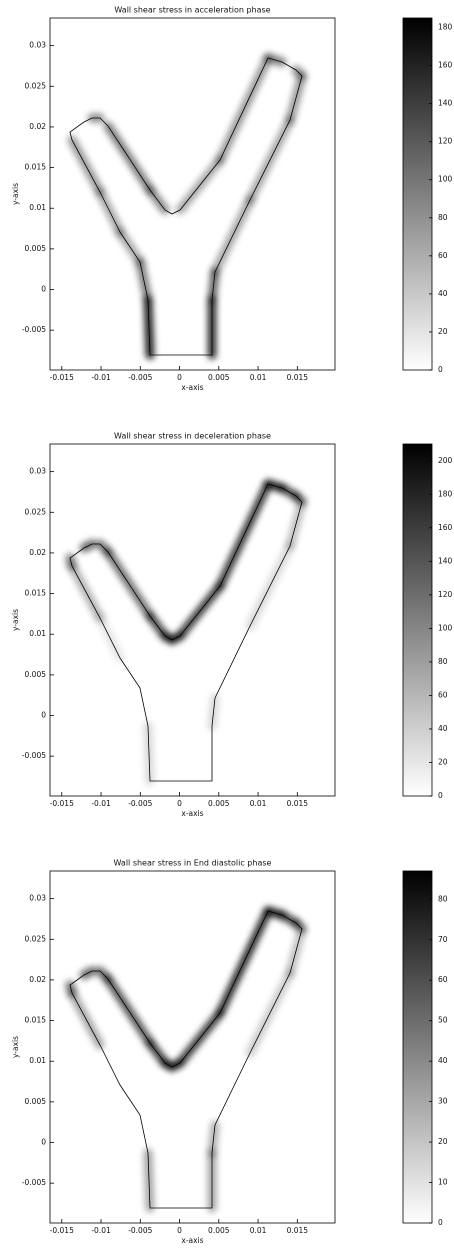 The image size is (454, 1254). What do you see at coordinates (443, 1020) in the screenshot?
I see `colorbar-tick-label: 50` at bounding box center [443, 1020].